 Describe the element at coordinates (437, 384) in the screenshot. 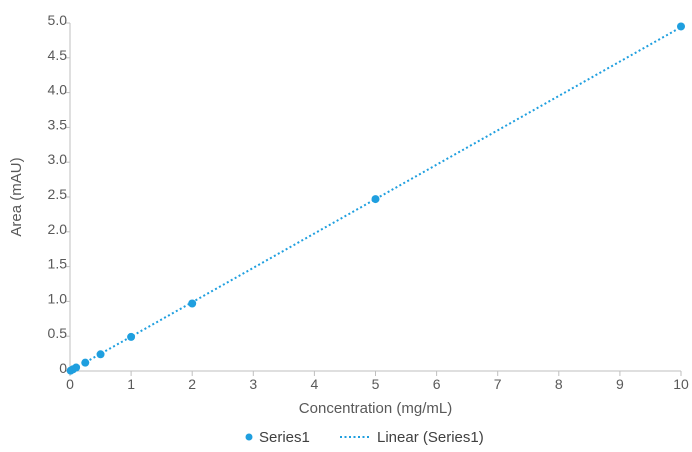

I see `x-tick-label: 6` at that location.